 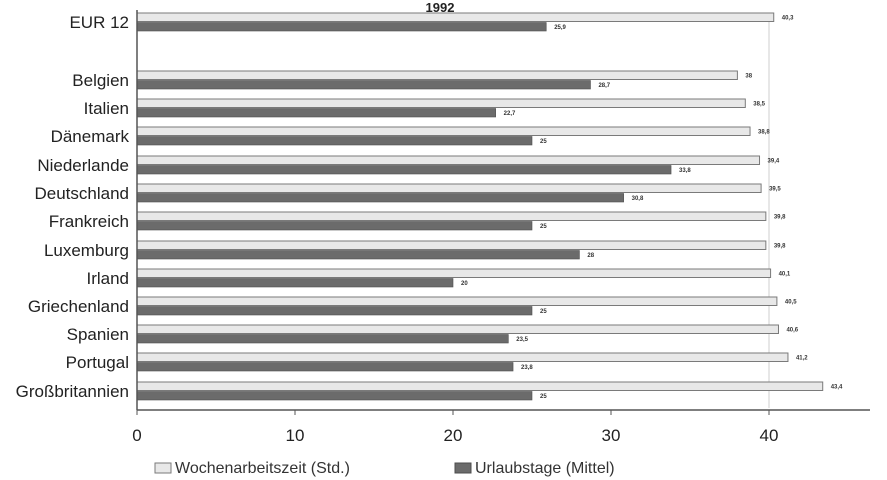 What do you see at coordinates (89, 221) in the screenshot?
I see `category-label: Frankreich` at bounding box center [89, 221].